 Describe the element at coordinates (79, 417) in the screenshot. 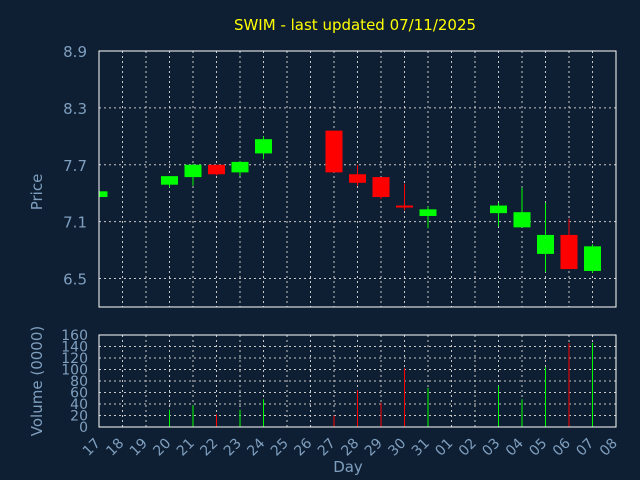

I see `volume-tick-label: 20` at that location.